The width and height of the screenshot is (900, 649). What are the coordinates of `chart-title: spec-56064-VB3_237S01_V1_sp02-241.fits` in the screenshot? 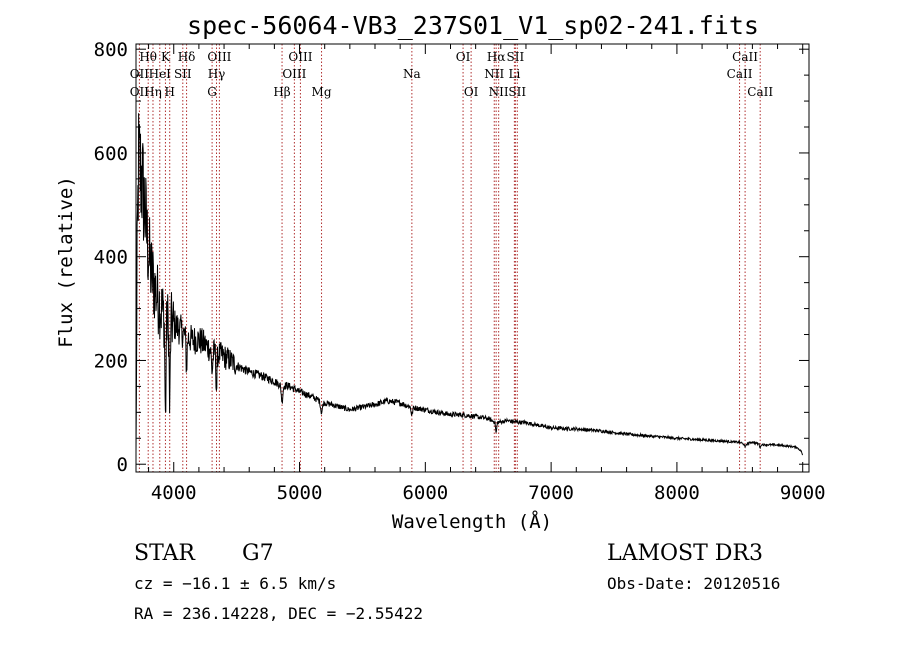 It's located at (473, 25).